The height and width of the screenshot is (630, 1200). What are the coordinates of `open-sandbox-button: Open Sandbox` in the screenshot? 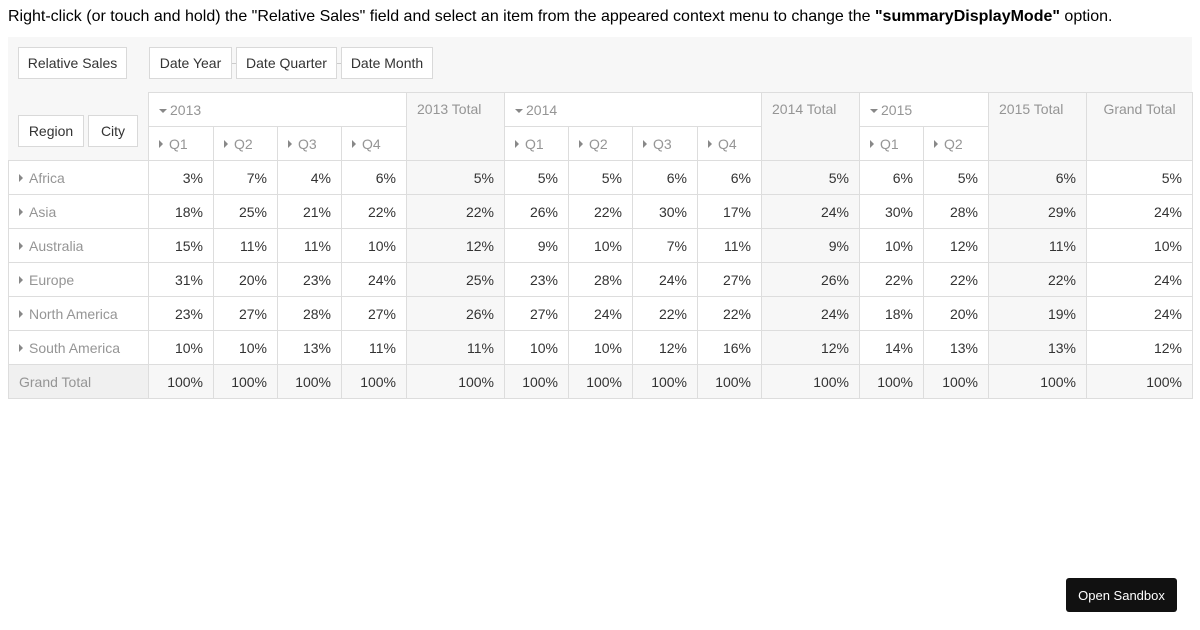 It's located at (1121, 595).